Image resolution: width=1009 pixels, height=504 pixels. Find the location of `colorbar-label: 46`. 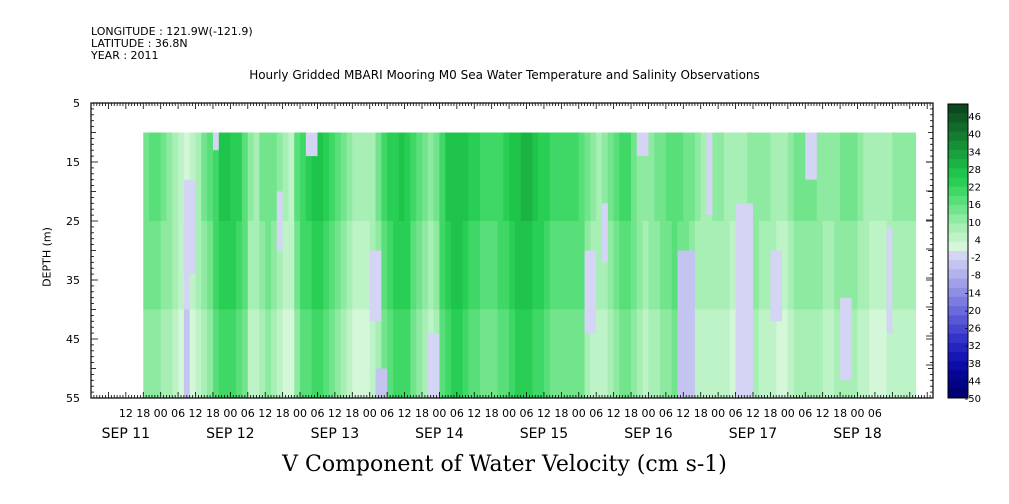

colorbar-label: 46 is located at coordinates (974, 117).